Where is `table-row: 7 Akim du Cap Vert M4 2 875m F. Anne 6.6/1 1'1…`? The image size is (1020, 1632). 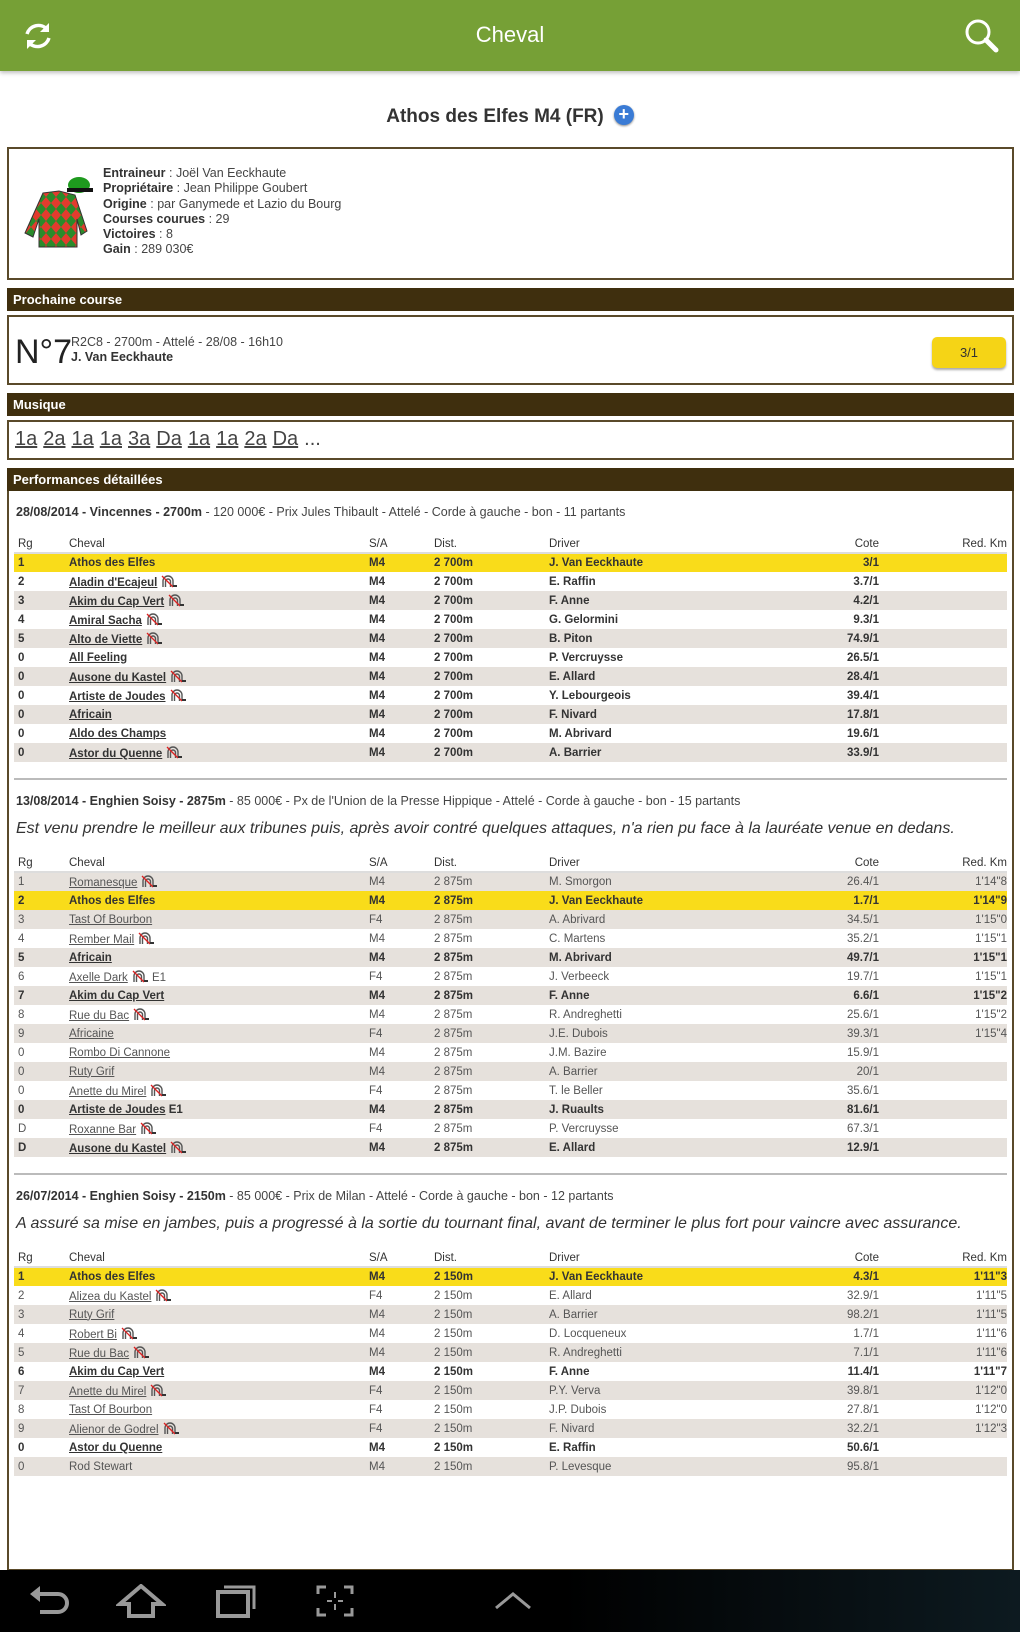
table-row: 7 Akim du Cap Vert M4 2 875m F. Anne 6.6/1 1'1… is located at coordinates (510, 995).